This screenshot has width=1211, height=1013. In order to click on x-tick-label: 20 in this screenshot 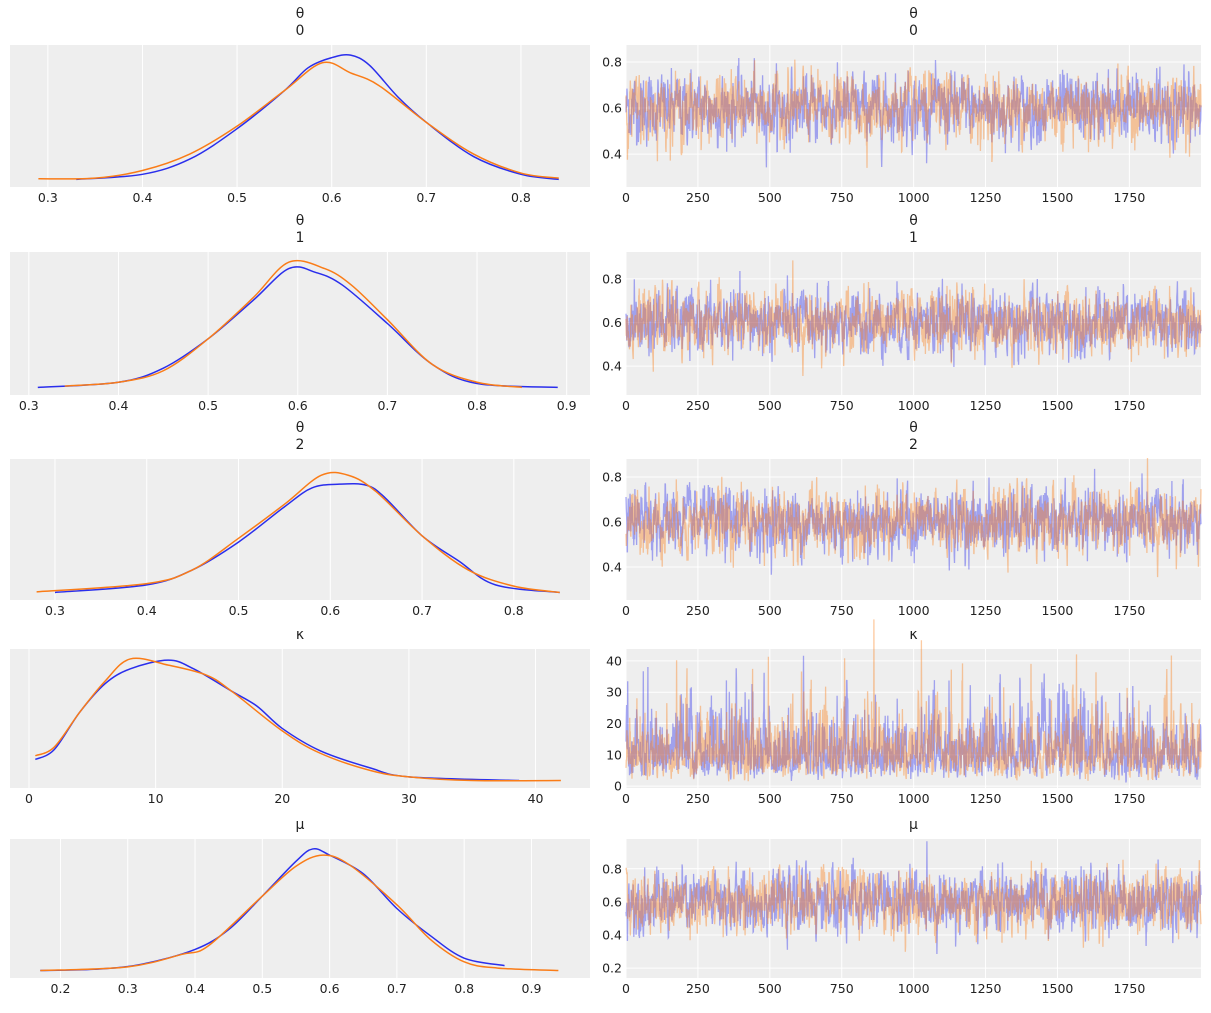, I will do `click(282, 798)`.